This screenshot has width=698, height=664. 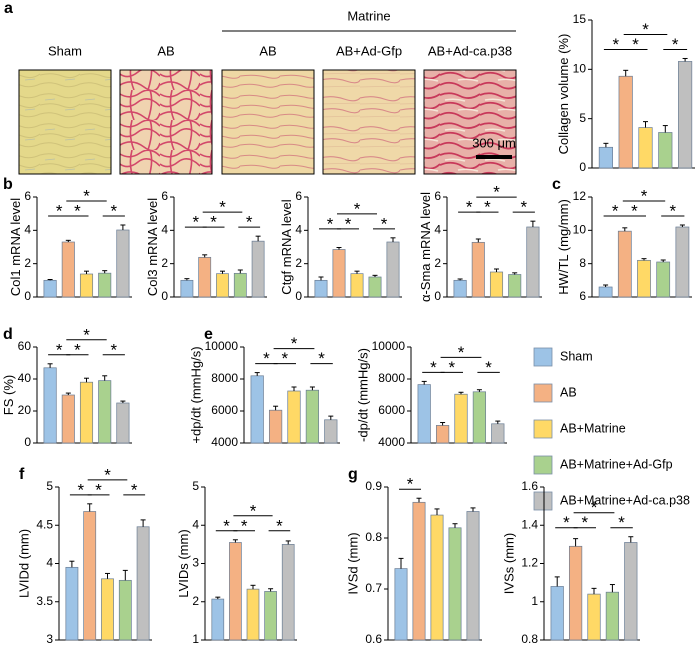 I want to click on micrograph-label: Sham, so click(x=65, y=50).